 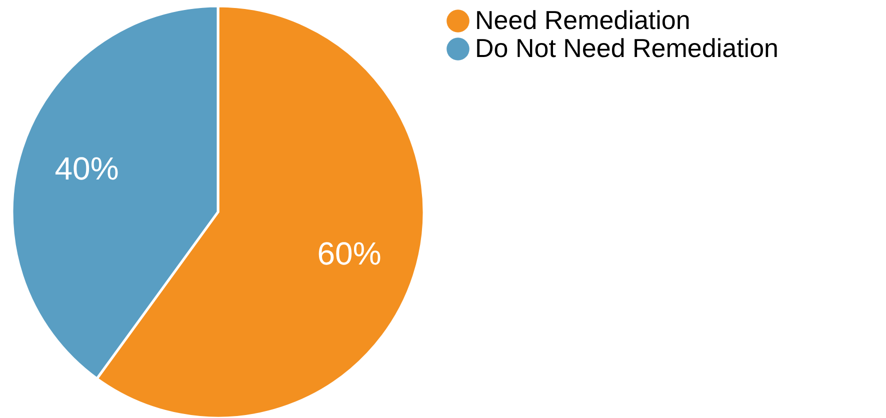 I want to click on data-label: 40%, so click(x=86, y=168).